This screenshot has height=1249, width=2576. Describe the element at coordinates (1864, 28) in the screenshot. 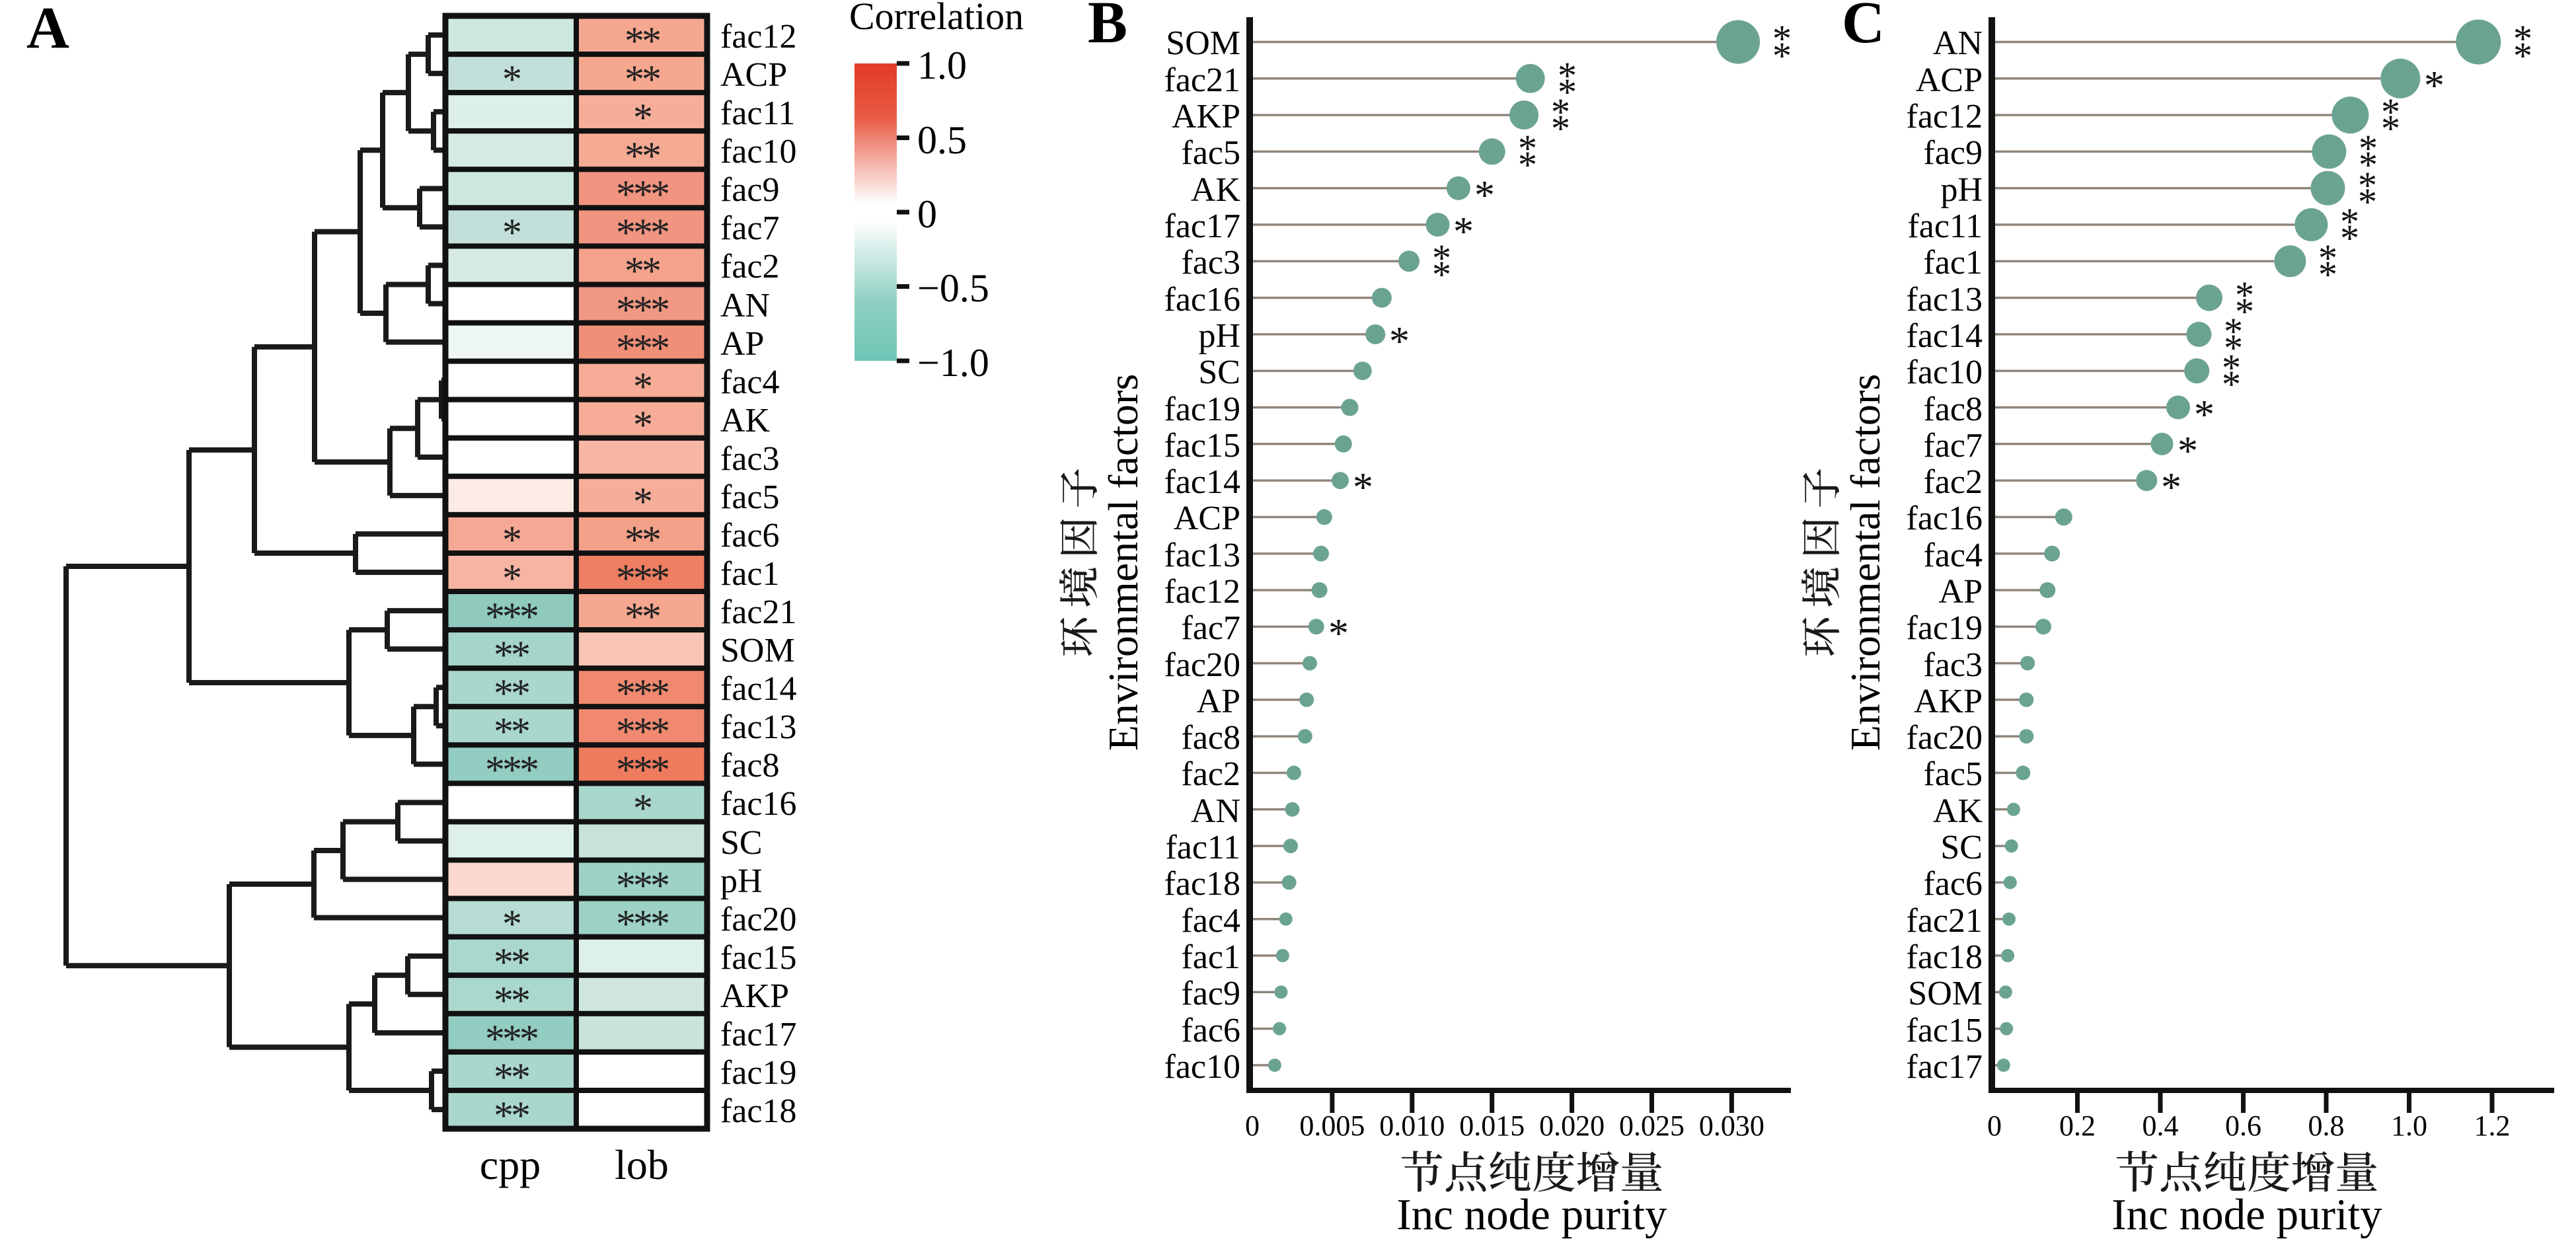

I see `svg-text: C` at that location.